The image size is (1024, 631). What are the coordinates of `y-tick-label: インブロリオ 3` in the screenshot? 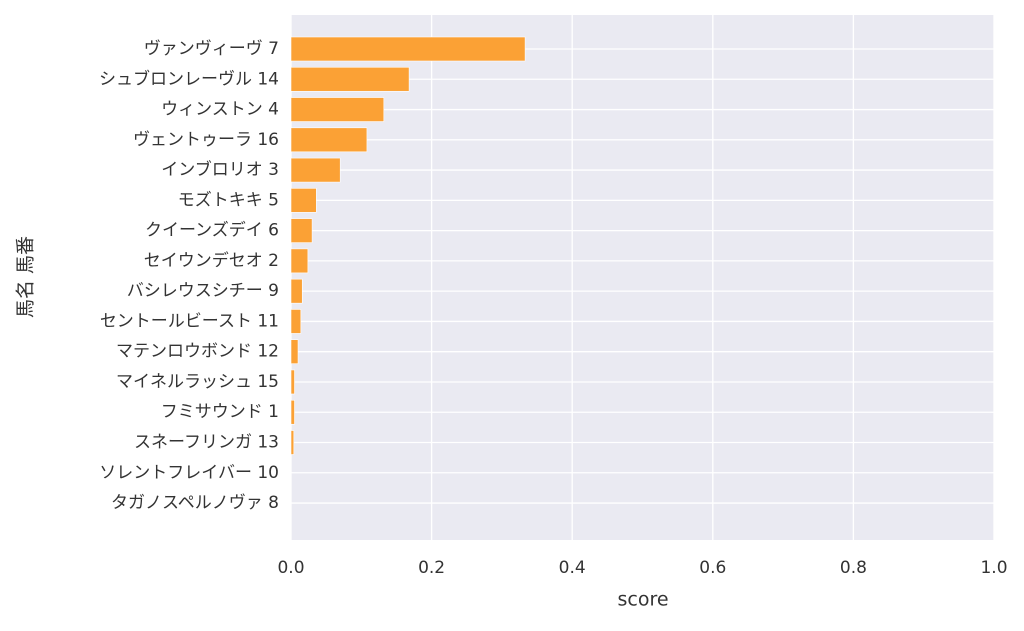 It's located at (220, 169).